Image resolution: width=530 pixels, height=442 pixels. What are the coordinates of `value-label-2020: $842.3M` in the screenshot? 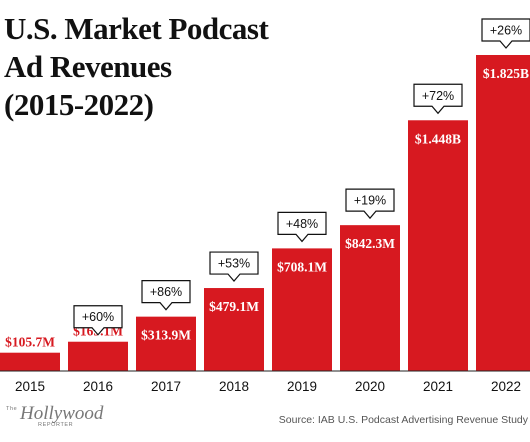 It's located at (370, 243).